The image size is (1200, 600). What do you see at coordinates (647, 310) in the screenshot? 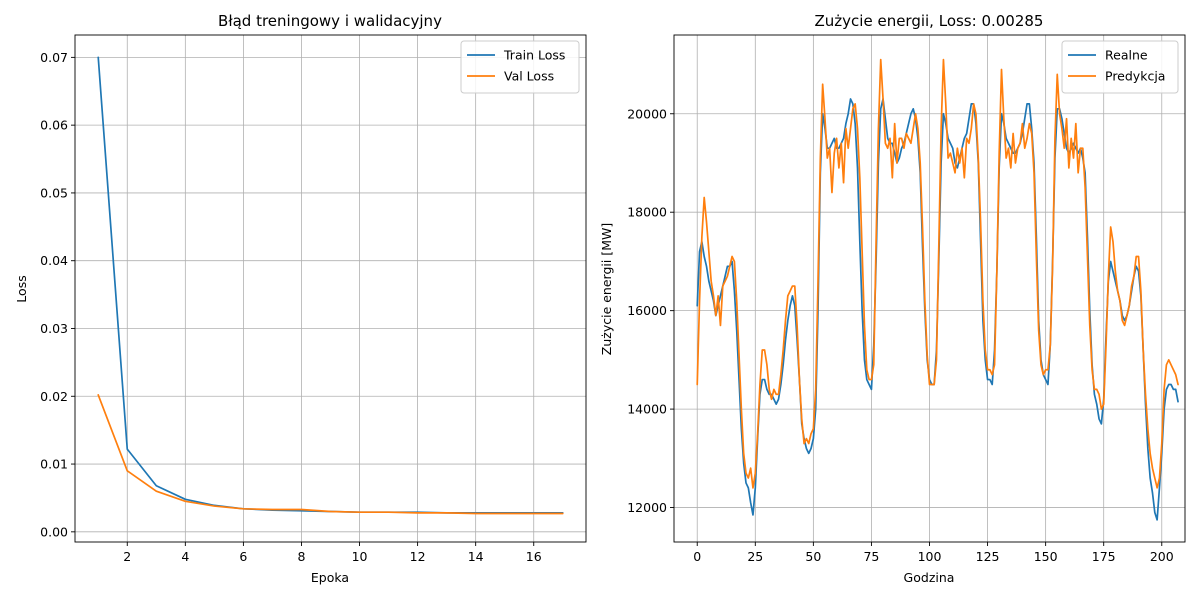
I see `y-tick-label: 16000` at bounding box center [647, 310].